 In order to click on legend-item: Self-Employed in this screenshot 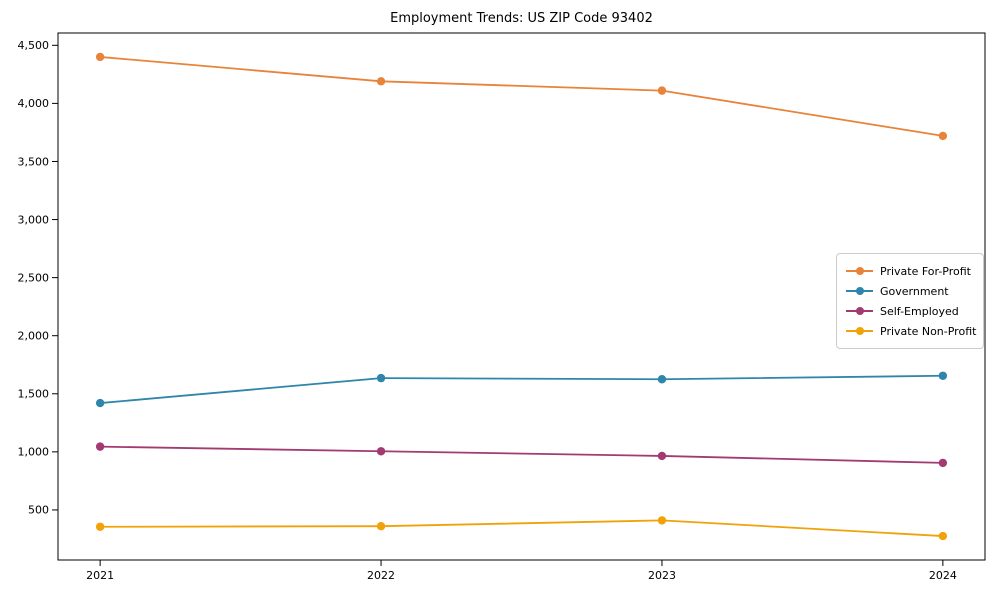, I will do `click(910, 311)`.